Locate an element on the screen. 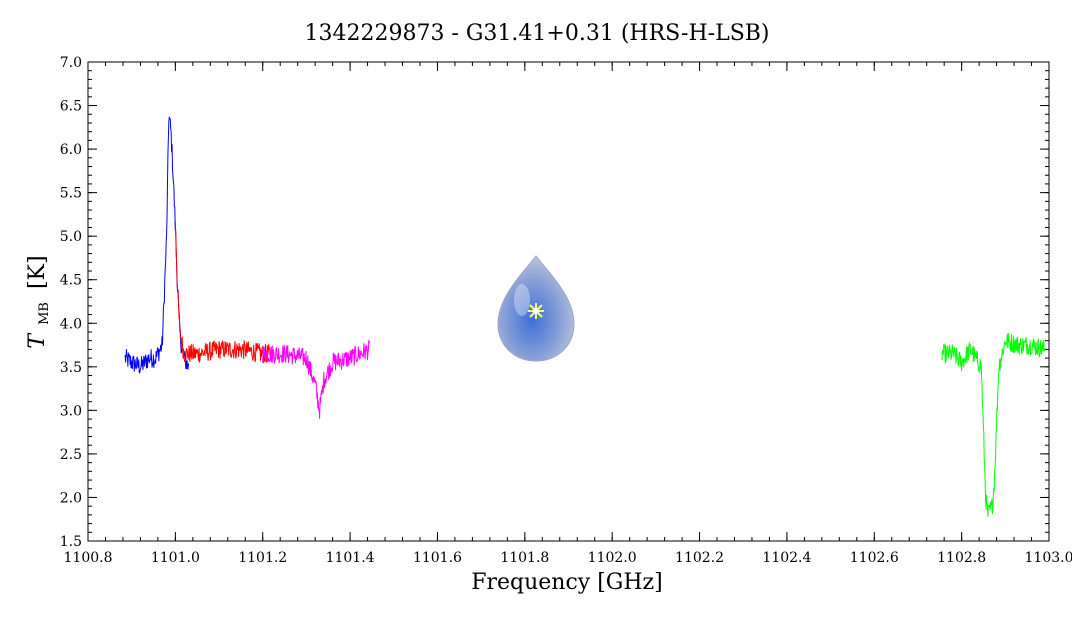 The height and width of the screenshot is (618, 1072). x-tick-label: 1101.2 is located at coordinates (262, 558).